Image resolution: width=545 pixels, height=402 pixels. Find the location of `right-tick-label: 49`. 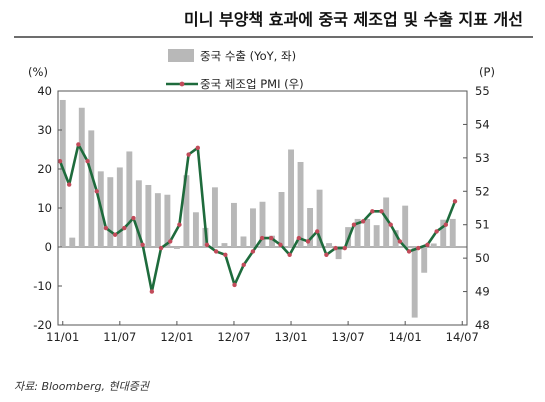

right-tick-label: 49 is located at coordinates (482, 292).